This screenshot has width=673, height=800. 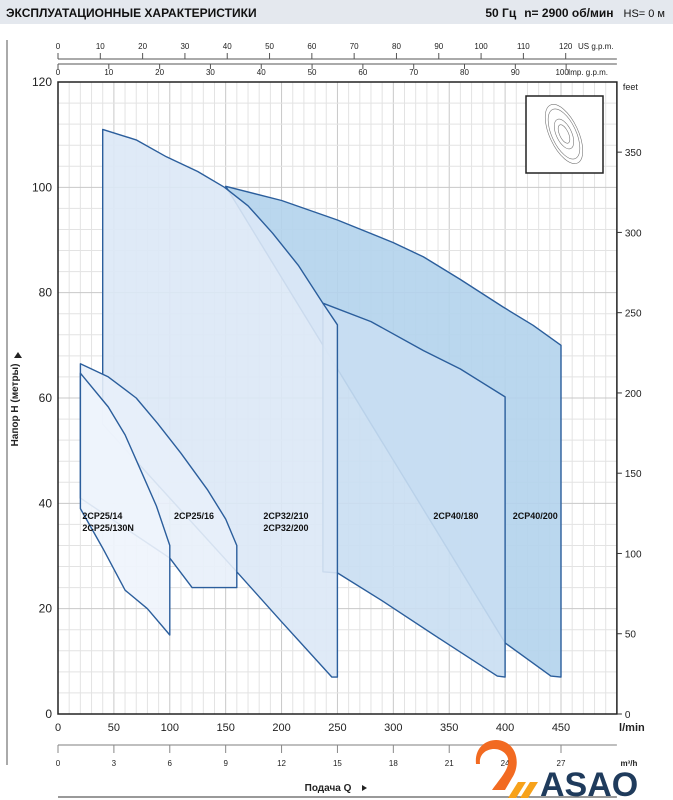 I want to click on y-axis-label: Напор H (метры), so click(x=15, y=405).